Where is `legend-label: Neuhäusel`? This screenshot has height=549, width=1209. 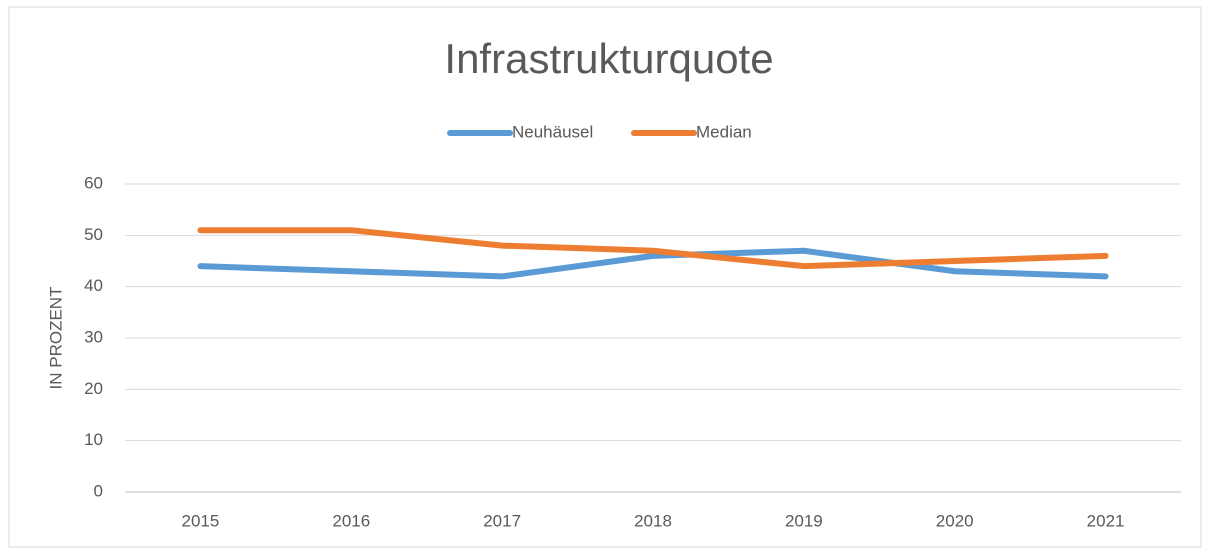
legend-label: Neuhäusel is located at coordinates (552, 131).